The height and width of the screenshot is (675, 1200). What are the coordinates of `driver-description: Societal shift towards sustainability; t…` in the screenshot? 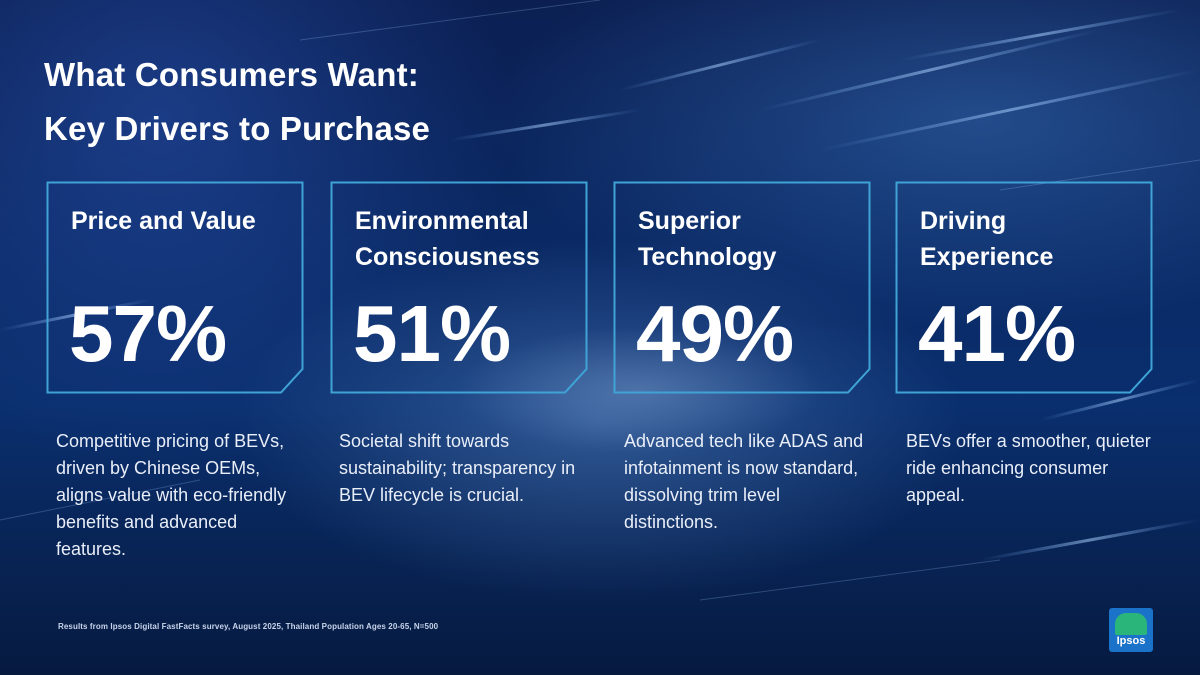 It's located at (457, 468).